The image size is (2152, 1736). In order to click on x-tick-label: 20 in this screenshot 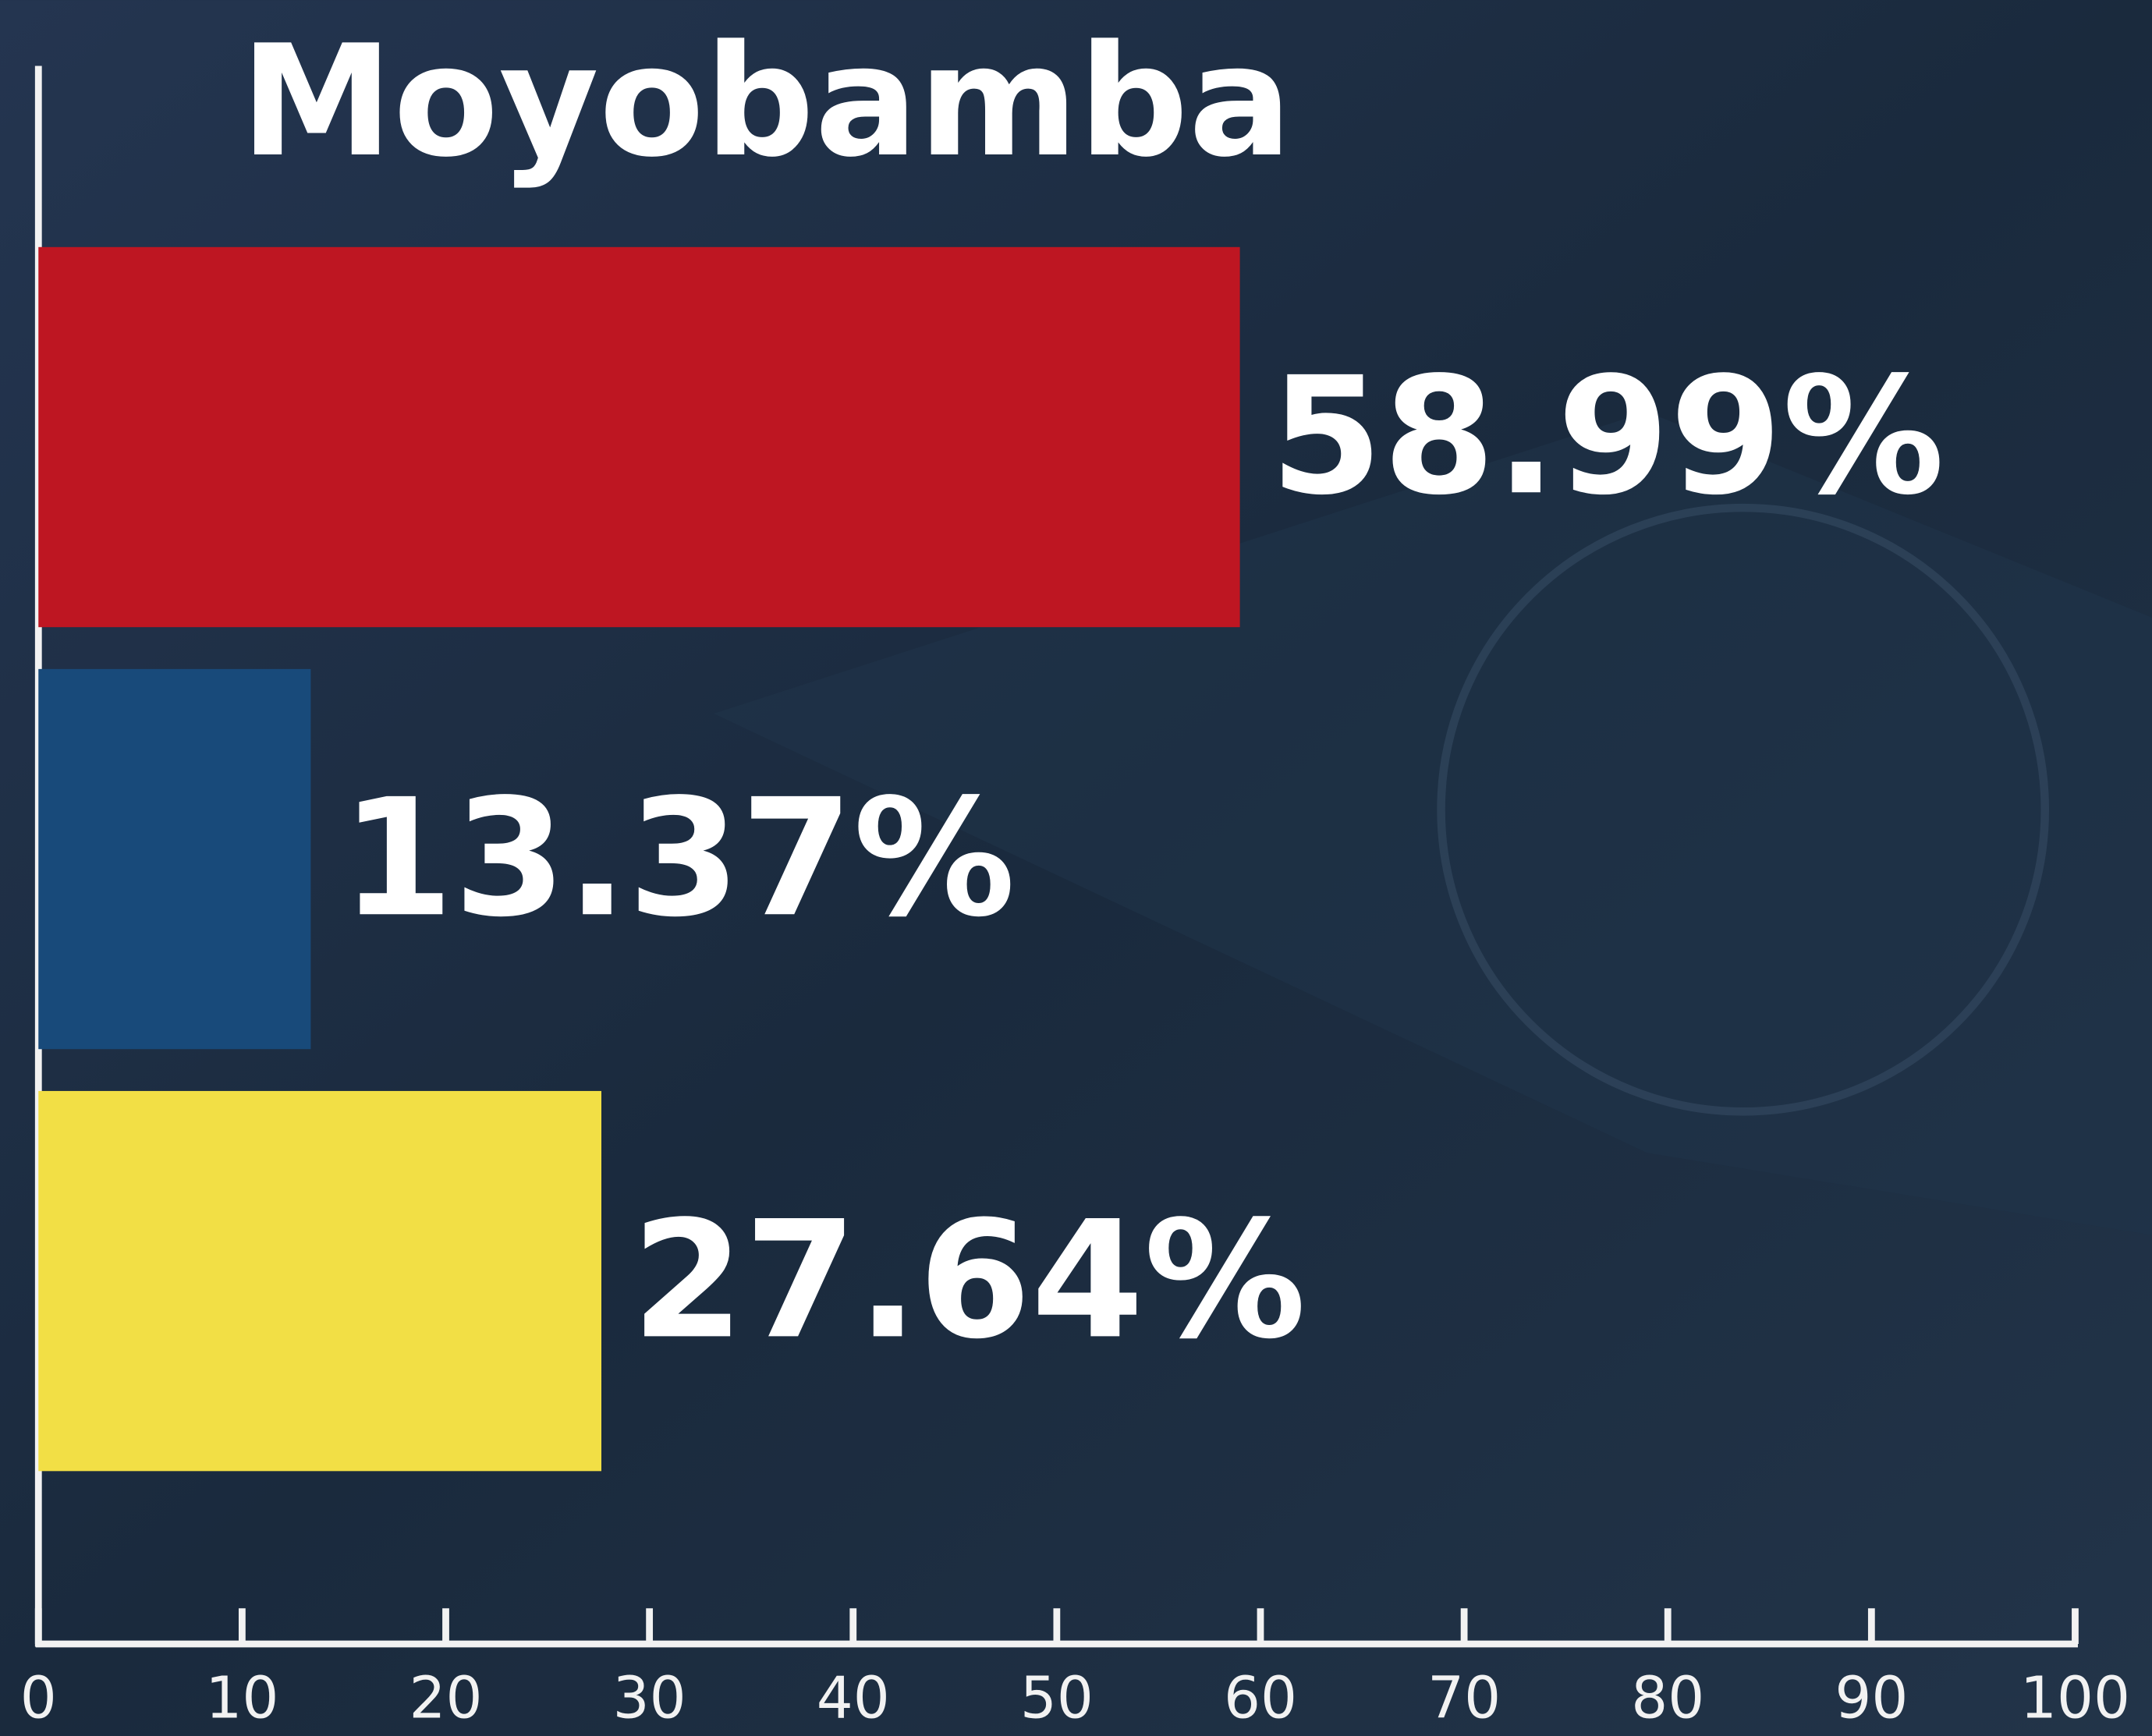, I will do `click(445, 1697)`.